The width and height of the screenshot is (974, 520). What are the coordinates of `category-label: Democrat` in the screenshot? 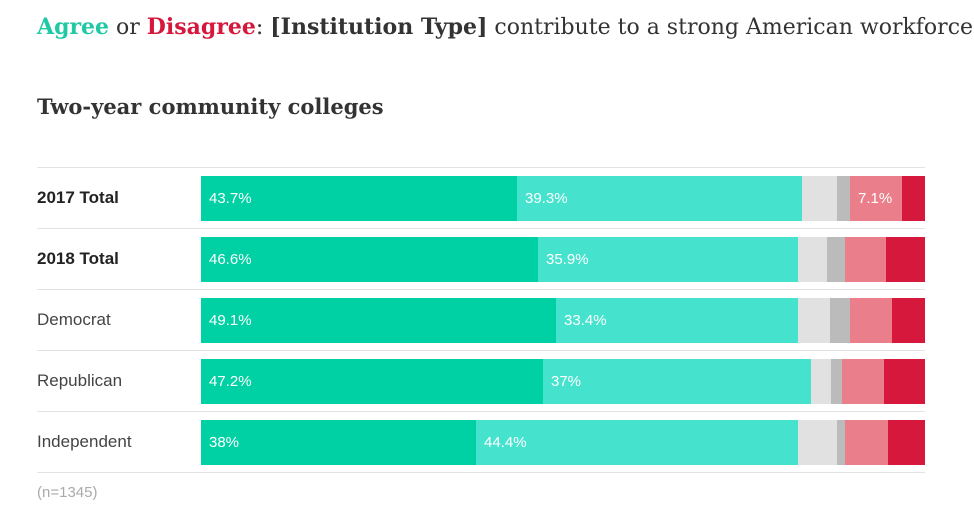 It's located at (74, 319).